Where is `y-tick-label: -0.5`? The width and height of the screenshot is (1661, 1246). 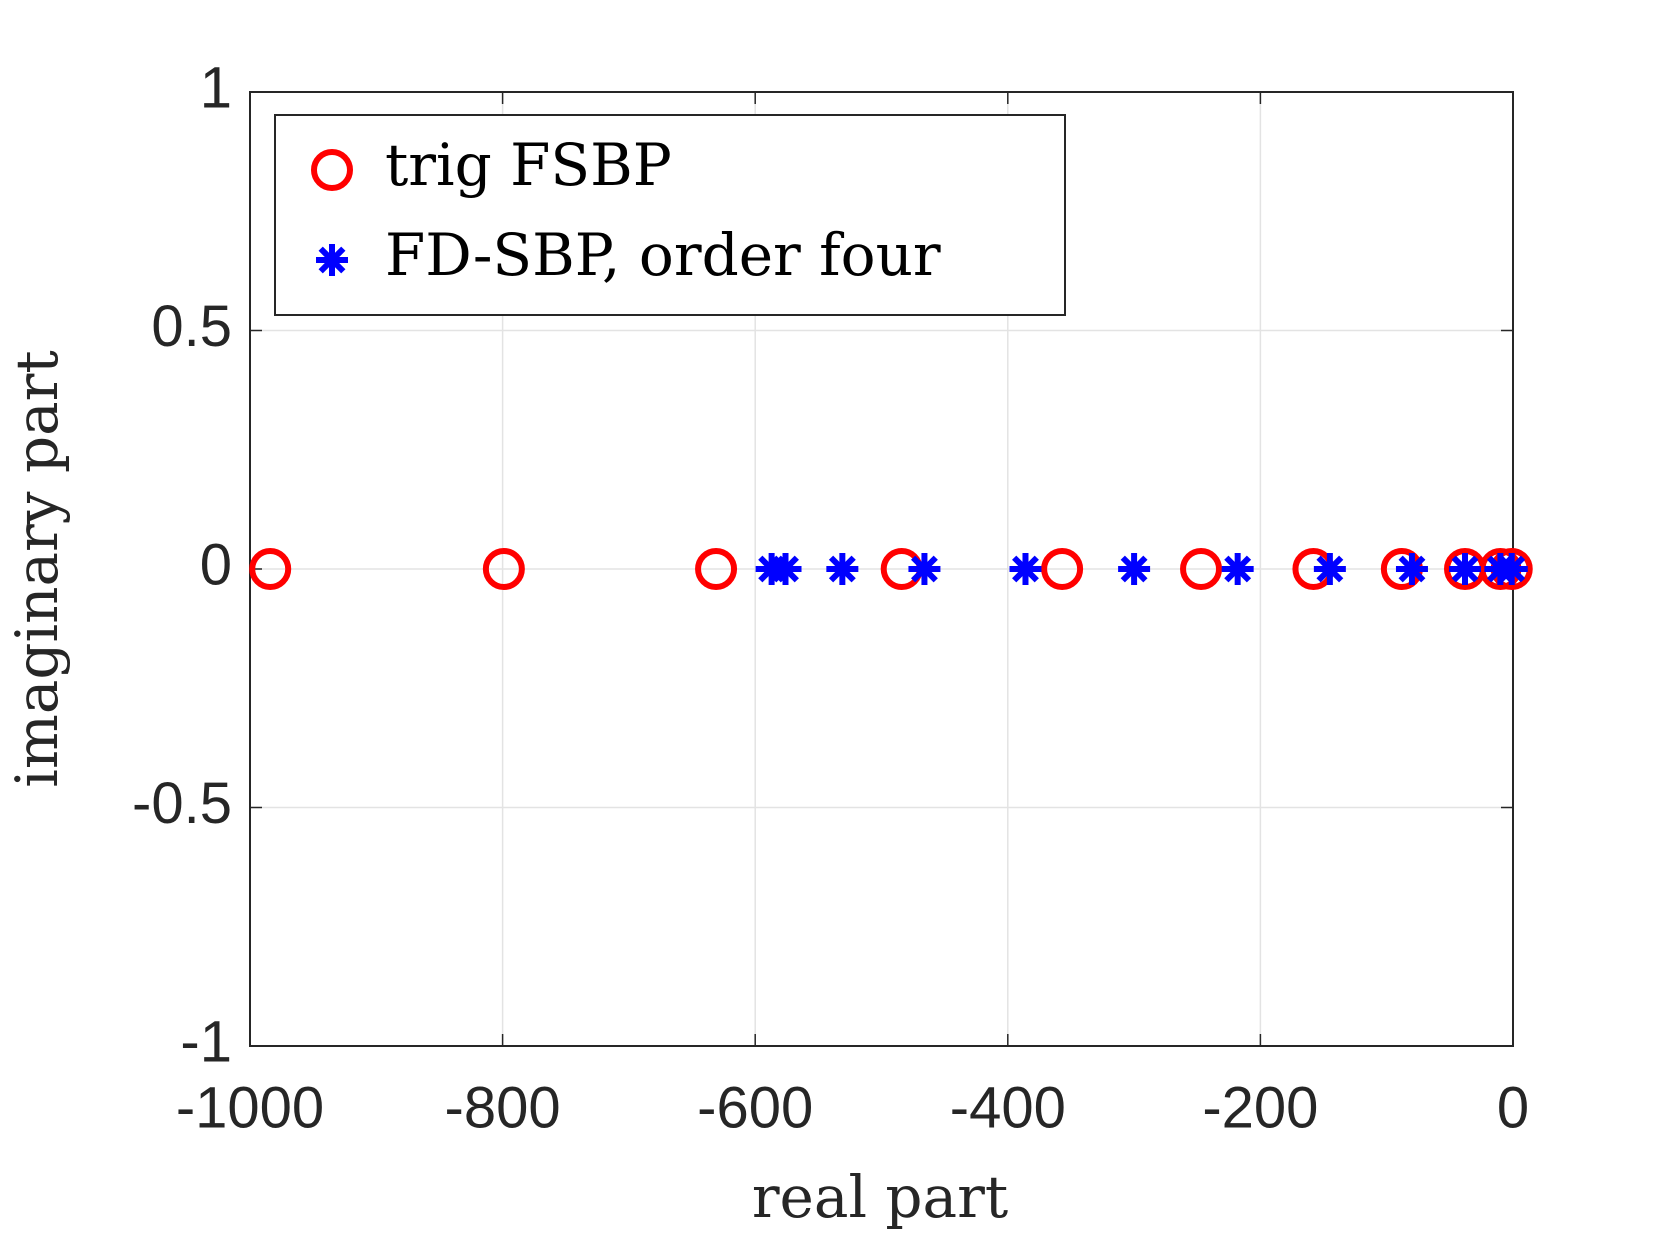
y-tick-label: -0.5 is located at coordinates (182, 803).